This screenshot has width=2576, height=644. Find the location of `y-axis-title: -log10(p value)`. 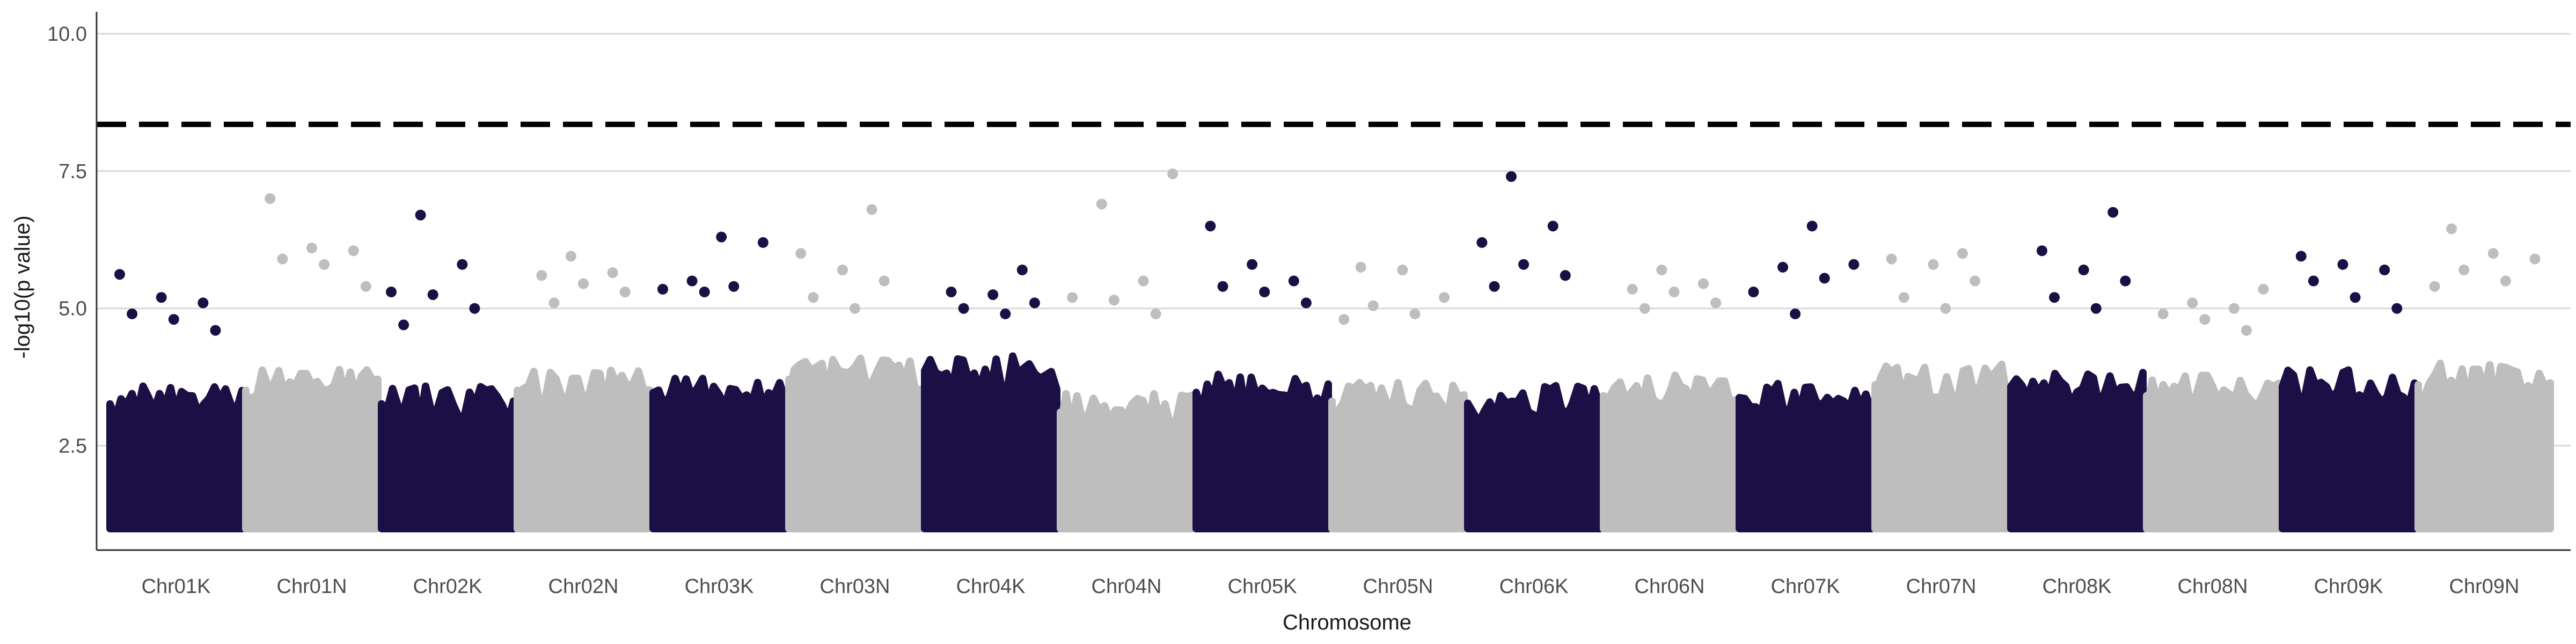

y-axis-title: -log10(p value) is located at coordinates (22, 287).